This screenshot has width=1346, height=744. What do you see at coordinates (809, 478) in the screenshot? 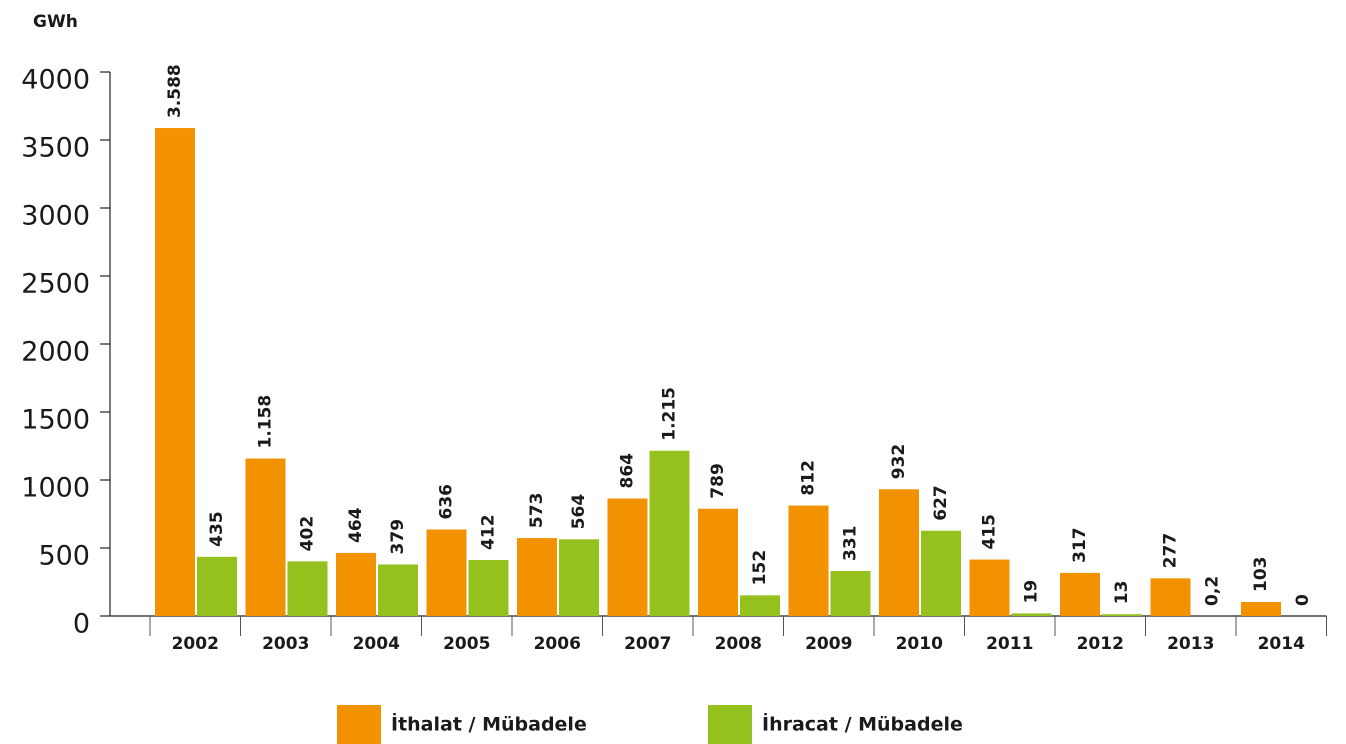
I see `value-label: 812` at bounding box center [809, 478].